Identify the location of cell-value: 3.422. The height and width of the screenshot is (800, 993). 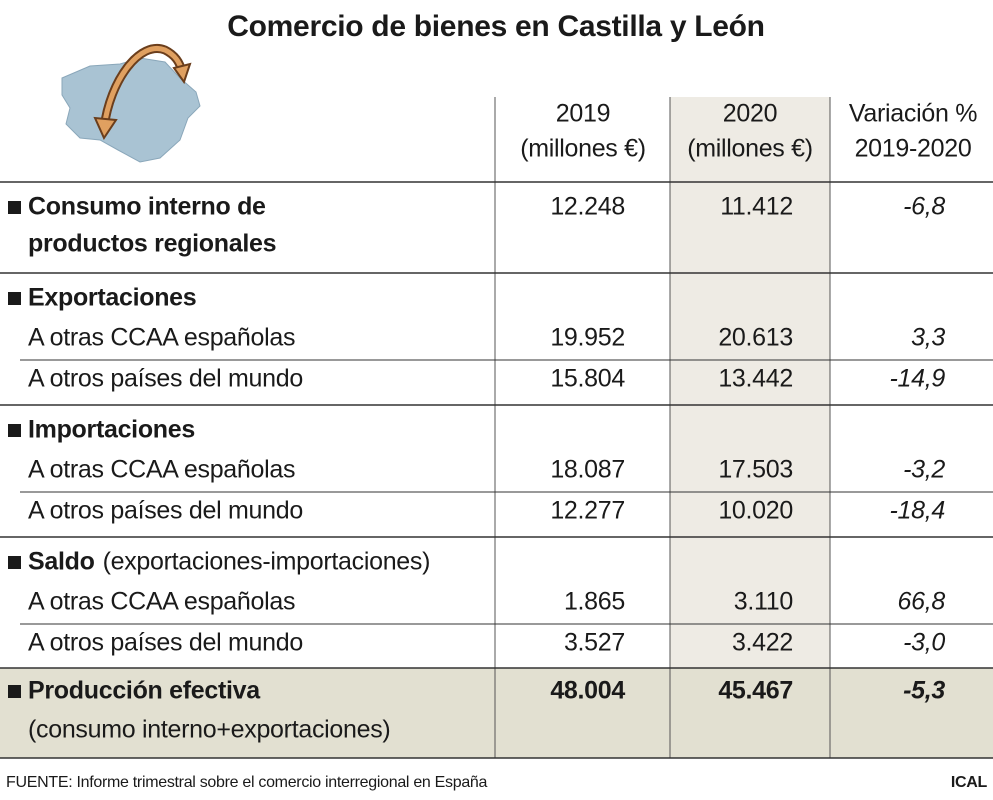
(762, 643).